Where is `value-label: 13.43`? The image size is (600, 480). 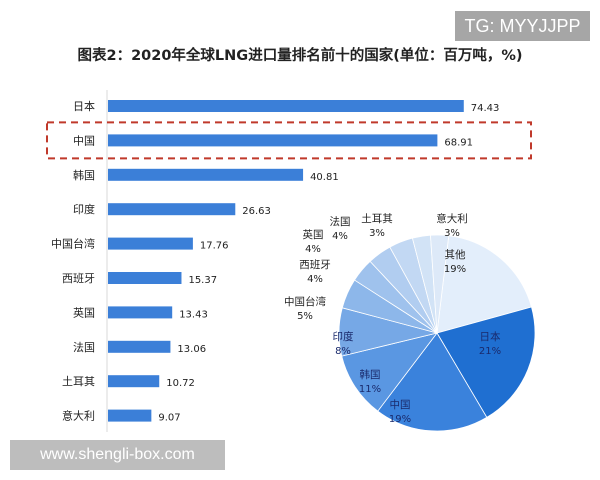 value-label: 13.43 is located at coordinates (193, 314).